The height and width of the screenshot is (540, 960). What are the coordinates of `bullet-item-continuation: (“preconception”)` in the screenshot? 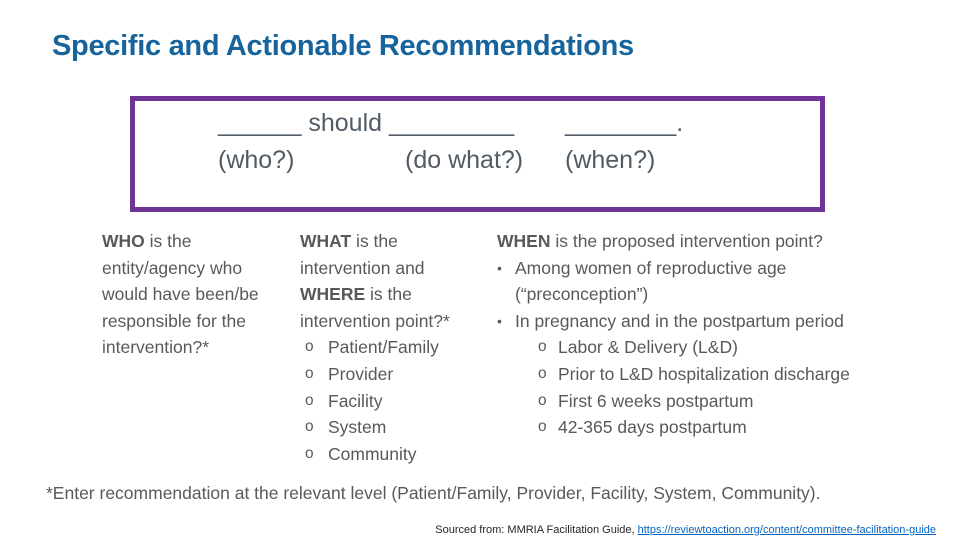 It's located at (582, 294).